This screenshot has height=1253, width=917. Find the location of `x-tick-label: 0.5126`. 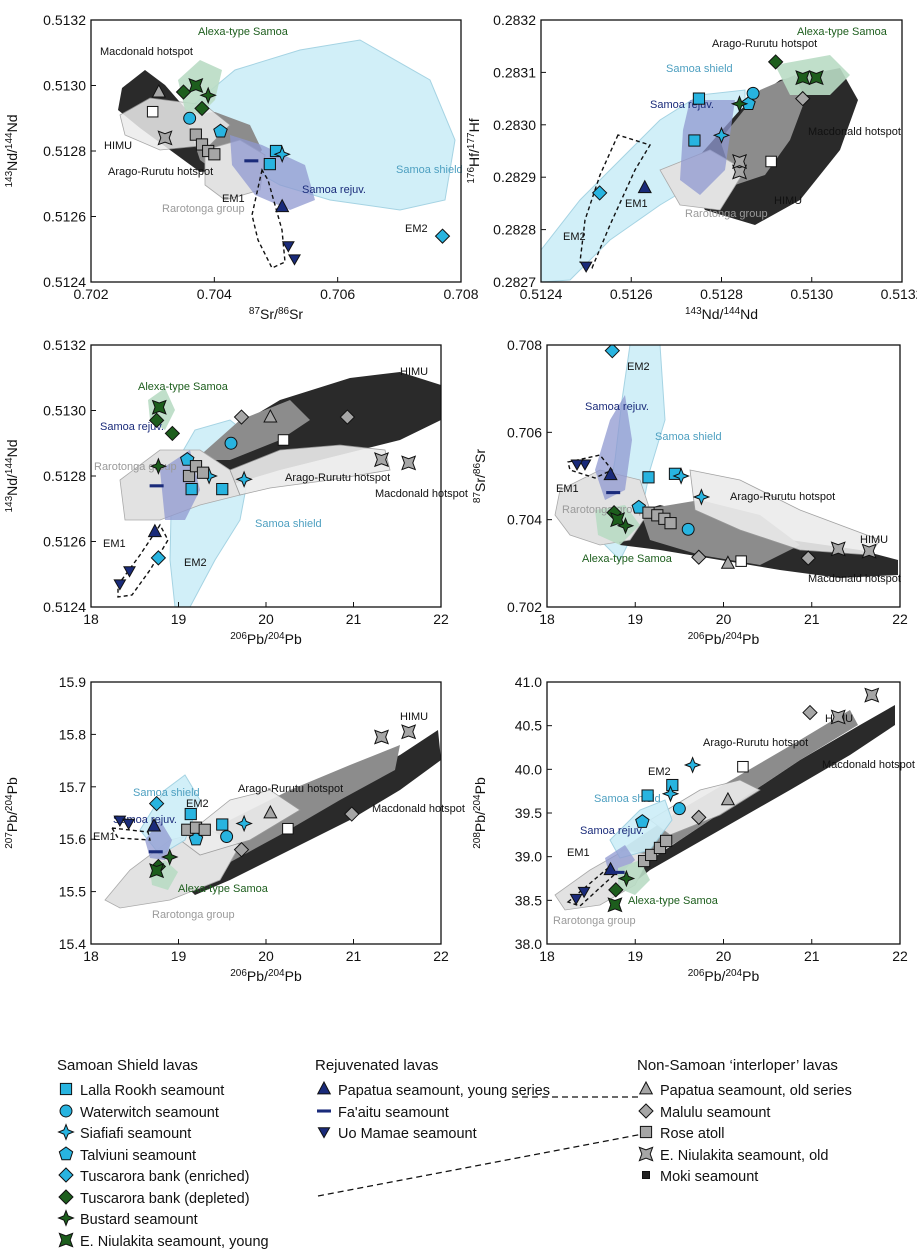

x-tick-label: 0.5126 is located at coordinates (631, 294).